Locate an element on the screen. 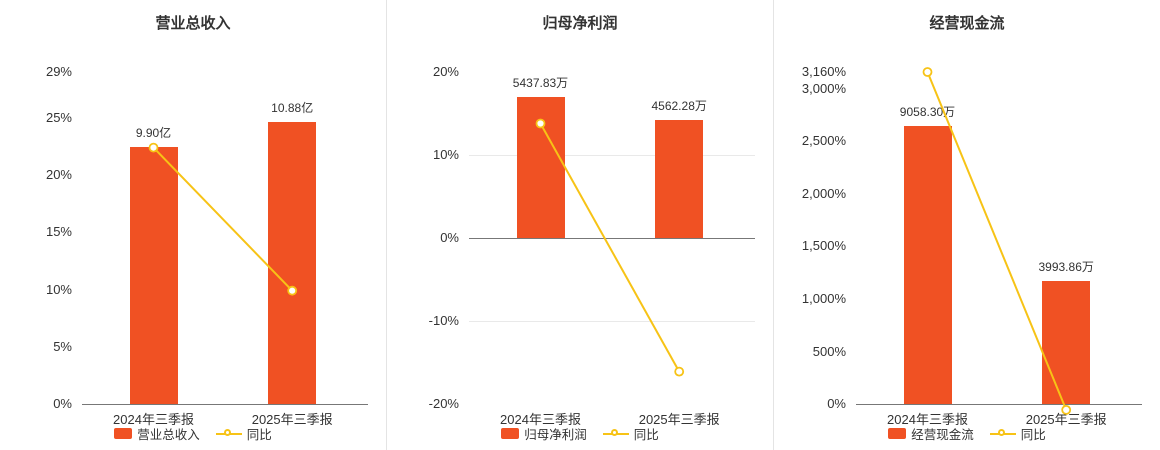  legend: 经营现金流 同比 is located at coordinates (967, 433).